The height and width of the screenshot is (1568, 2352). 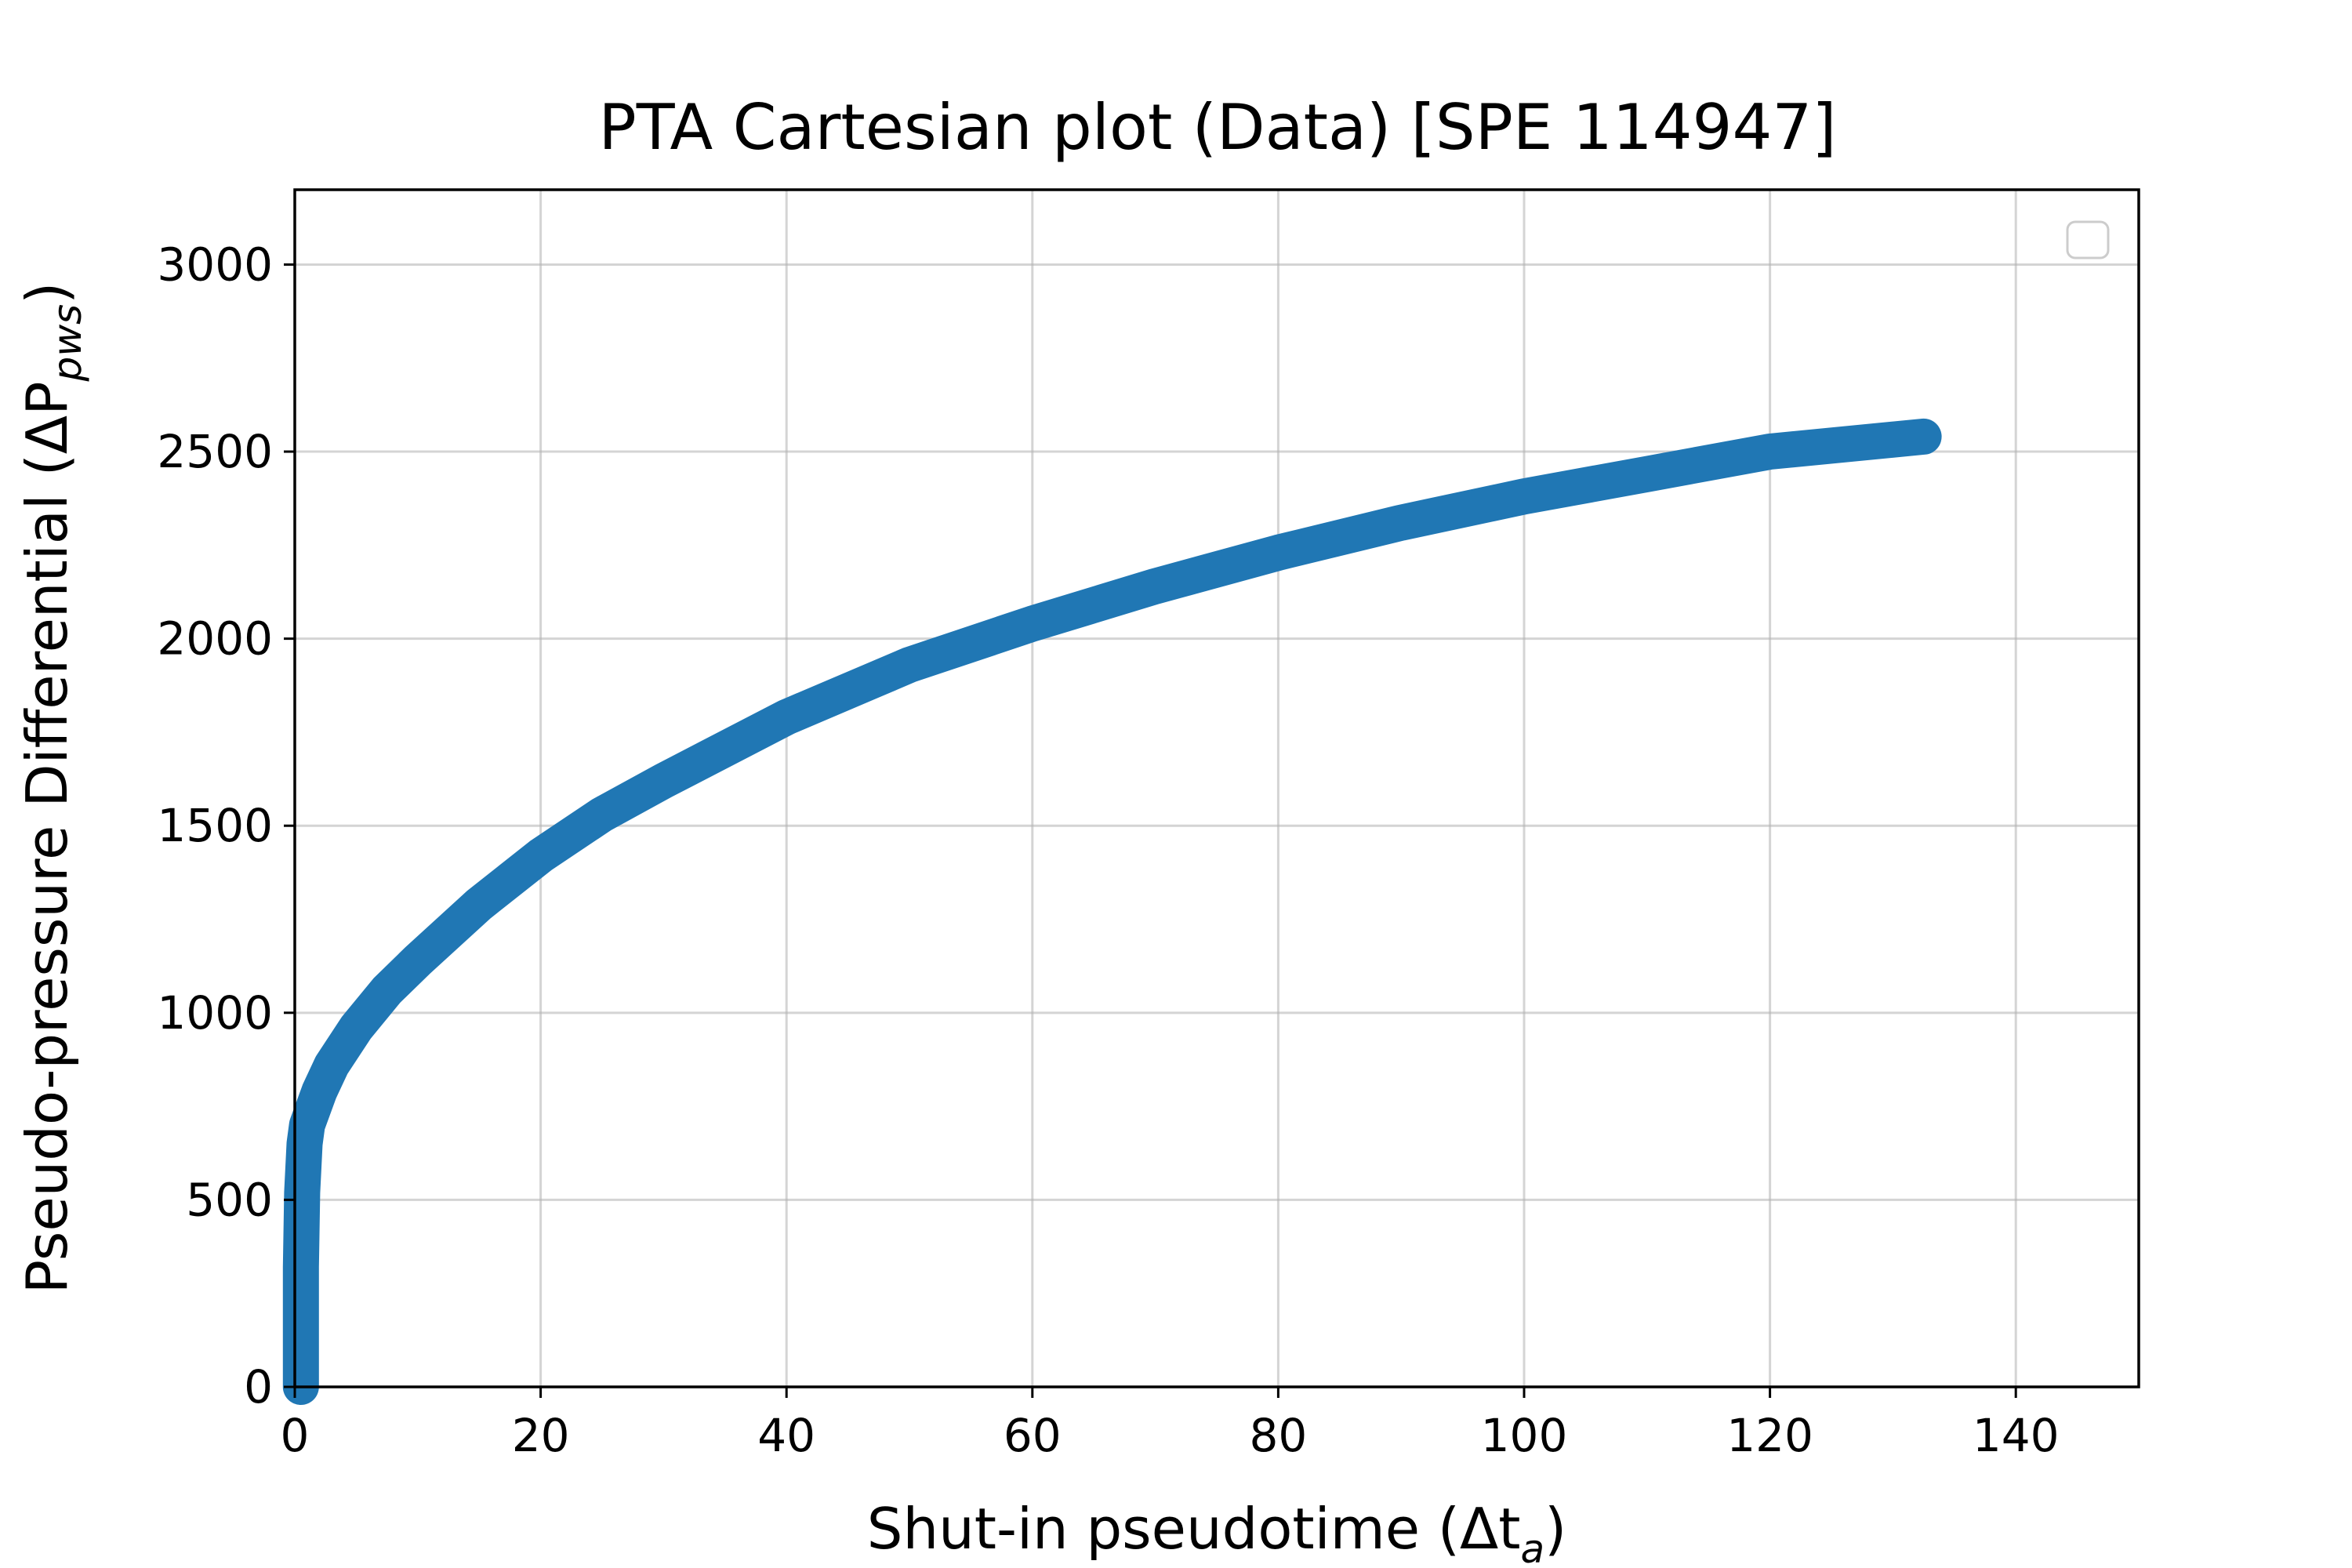 I want to click on chart-title: PTA Cartesian plot (Data) [SPE 114947], so click(x=1218, y=127).